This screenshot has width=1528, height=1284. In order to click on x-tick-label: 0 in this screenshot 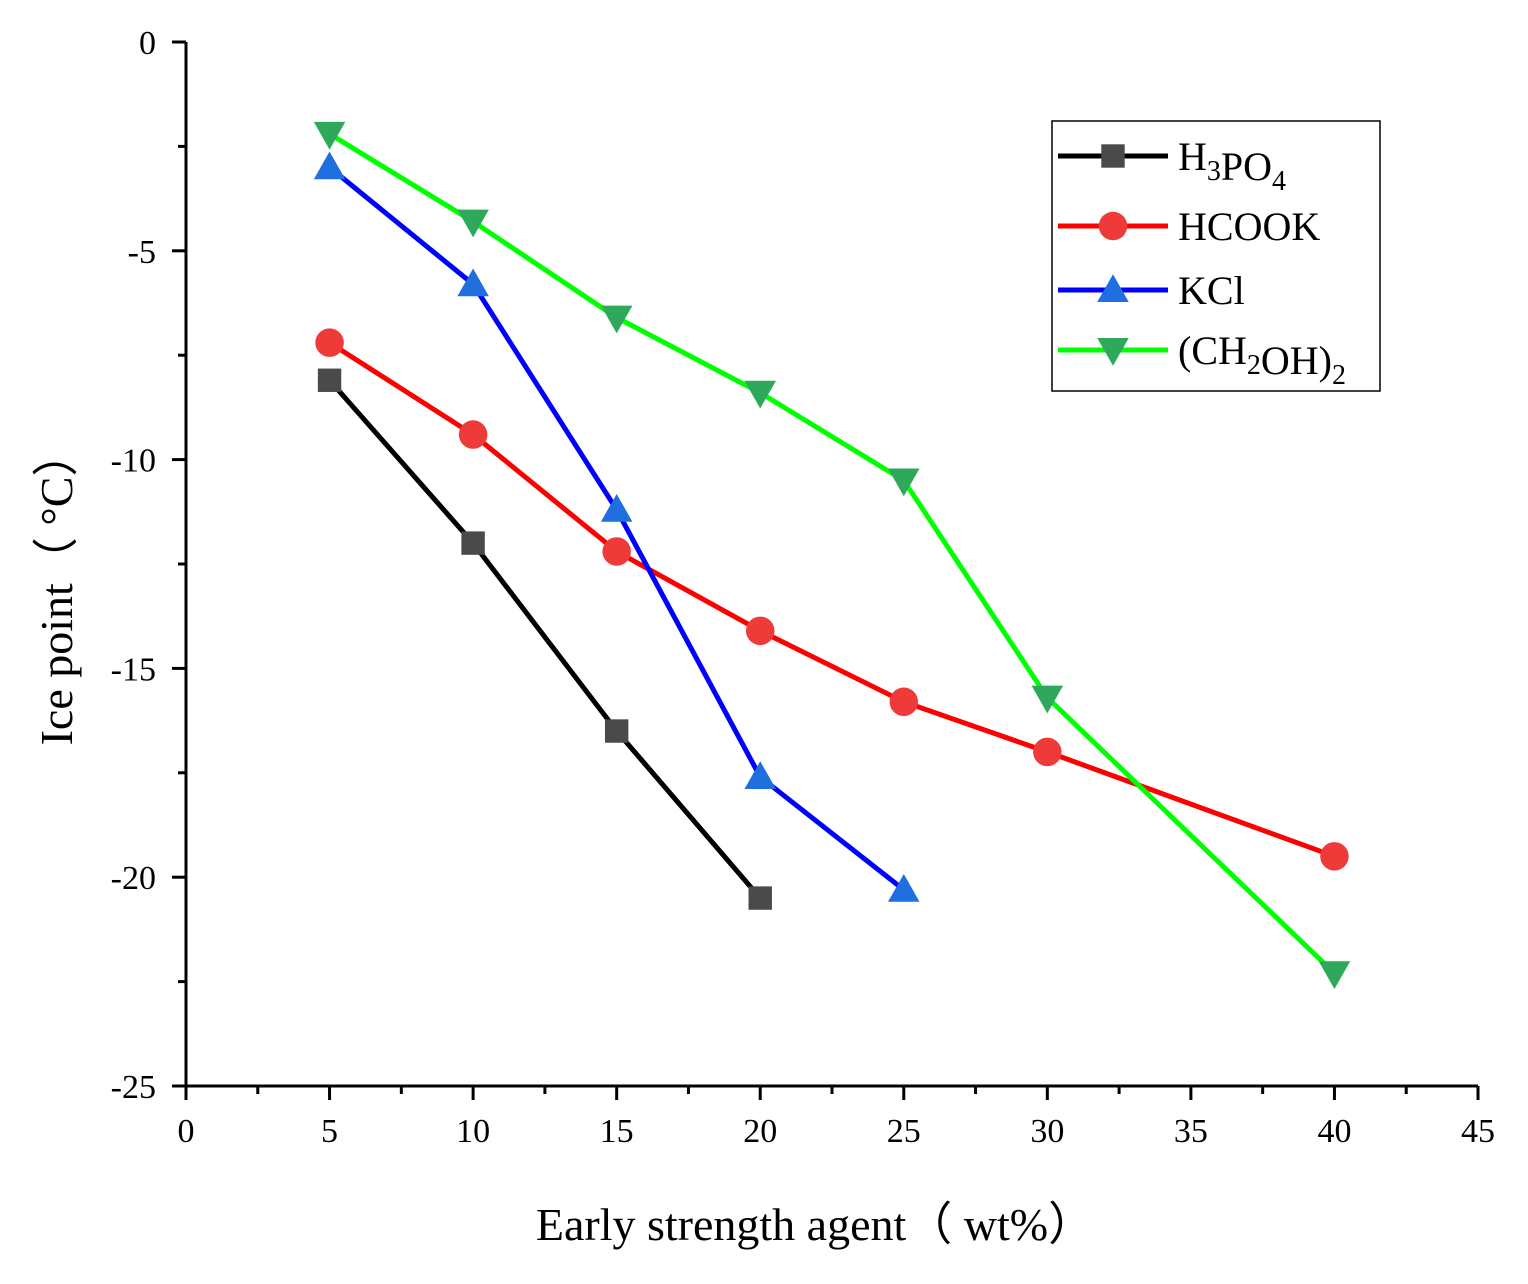, I will do `click(186, 1131)`.